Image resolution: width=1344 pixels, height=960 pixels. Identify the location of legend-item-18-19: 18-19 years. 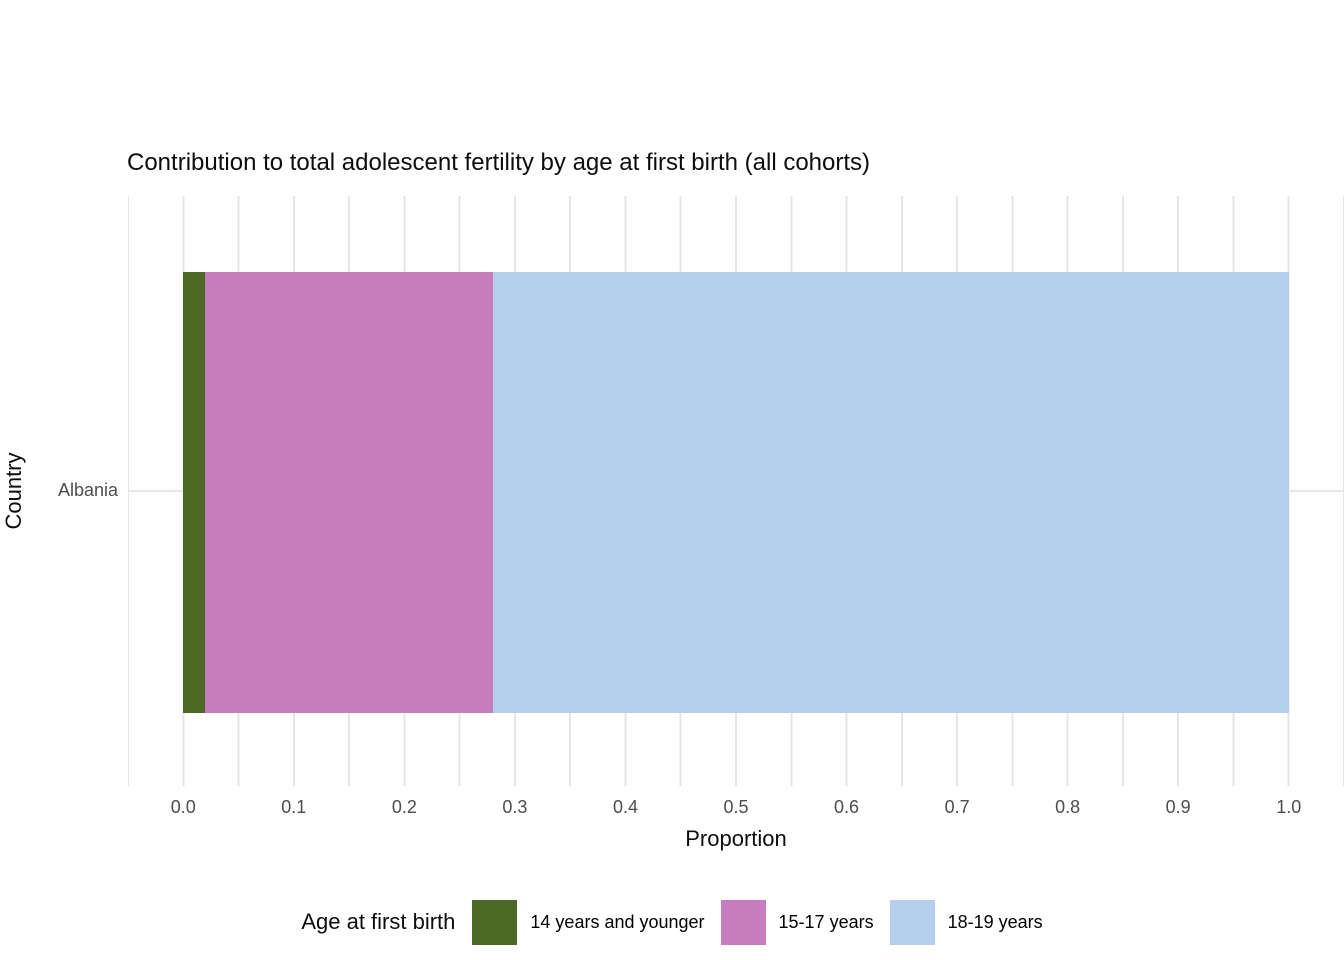
(966, 922).